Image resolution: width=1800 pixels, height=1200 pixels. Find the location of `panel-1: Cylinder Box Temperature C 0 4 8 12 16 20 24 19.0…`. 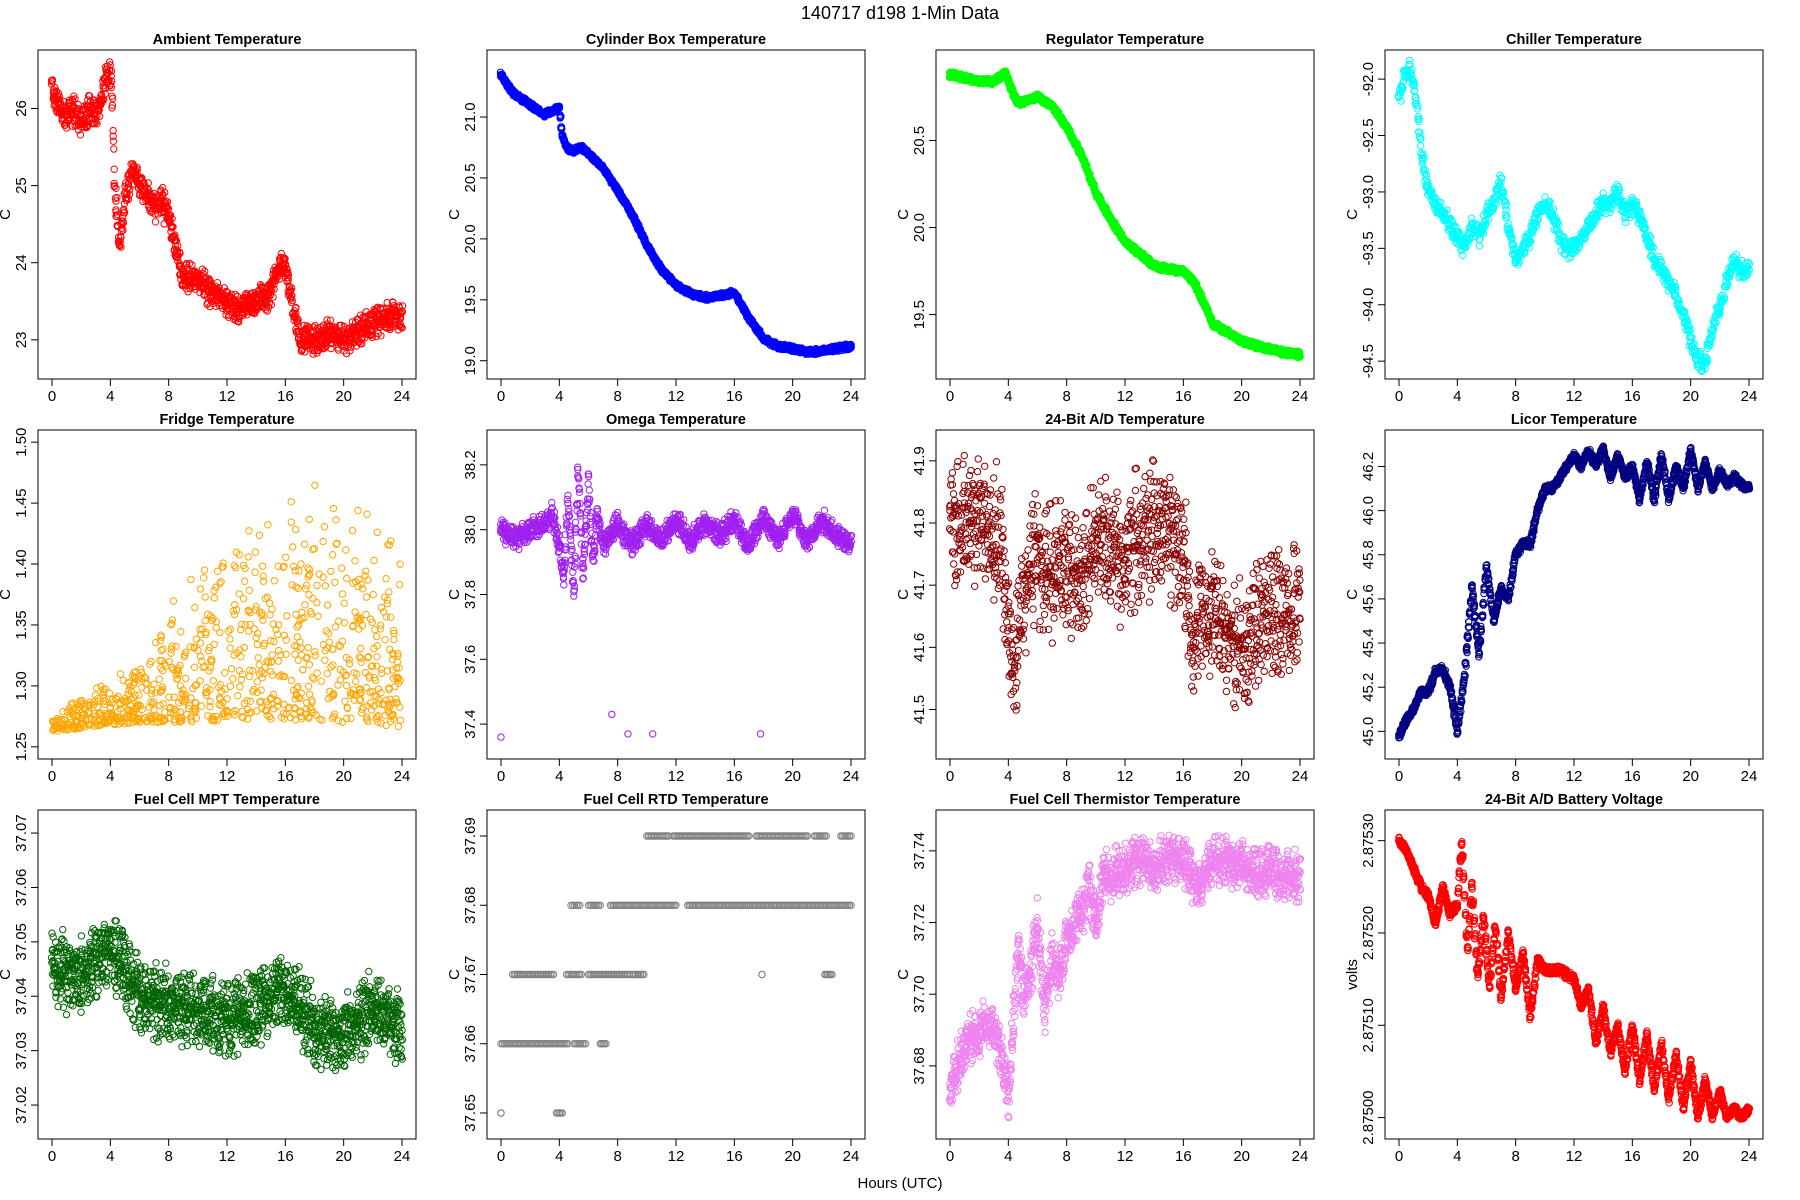

panel-1: Cylinder Box Temperature C 0 4 8 12 16 20 24 19.0… is located at coordinates (656, 218).